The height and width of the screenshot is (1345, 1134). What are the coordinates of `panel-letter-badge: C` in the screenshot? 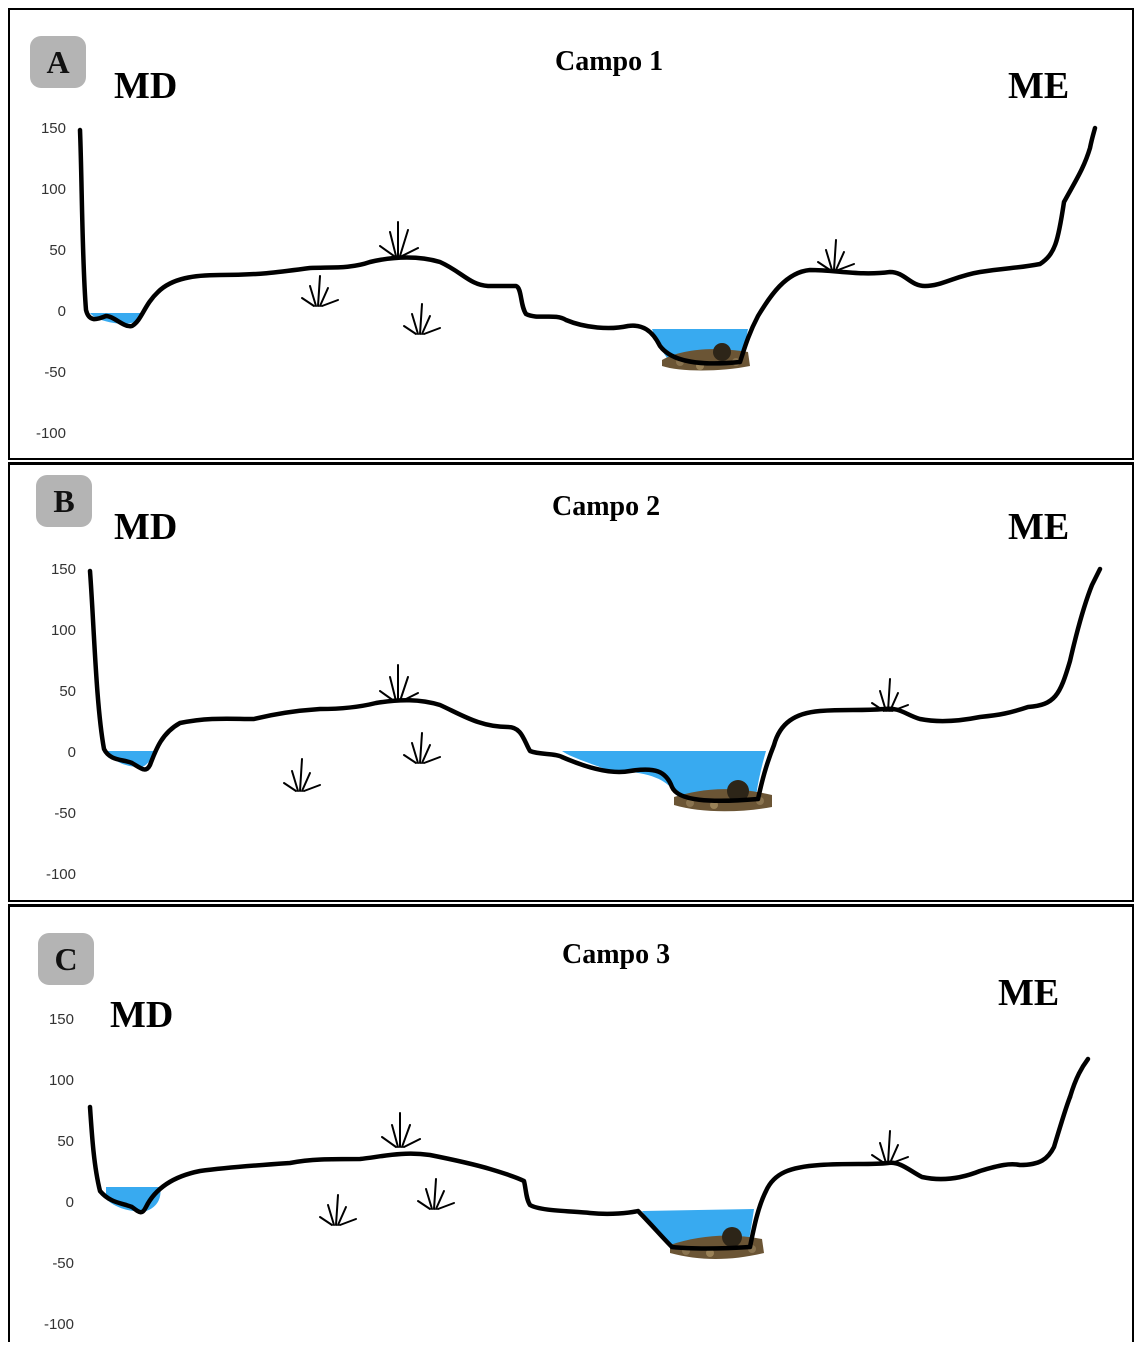 It's located at (66, 959).